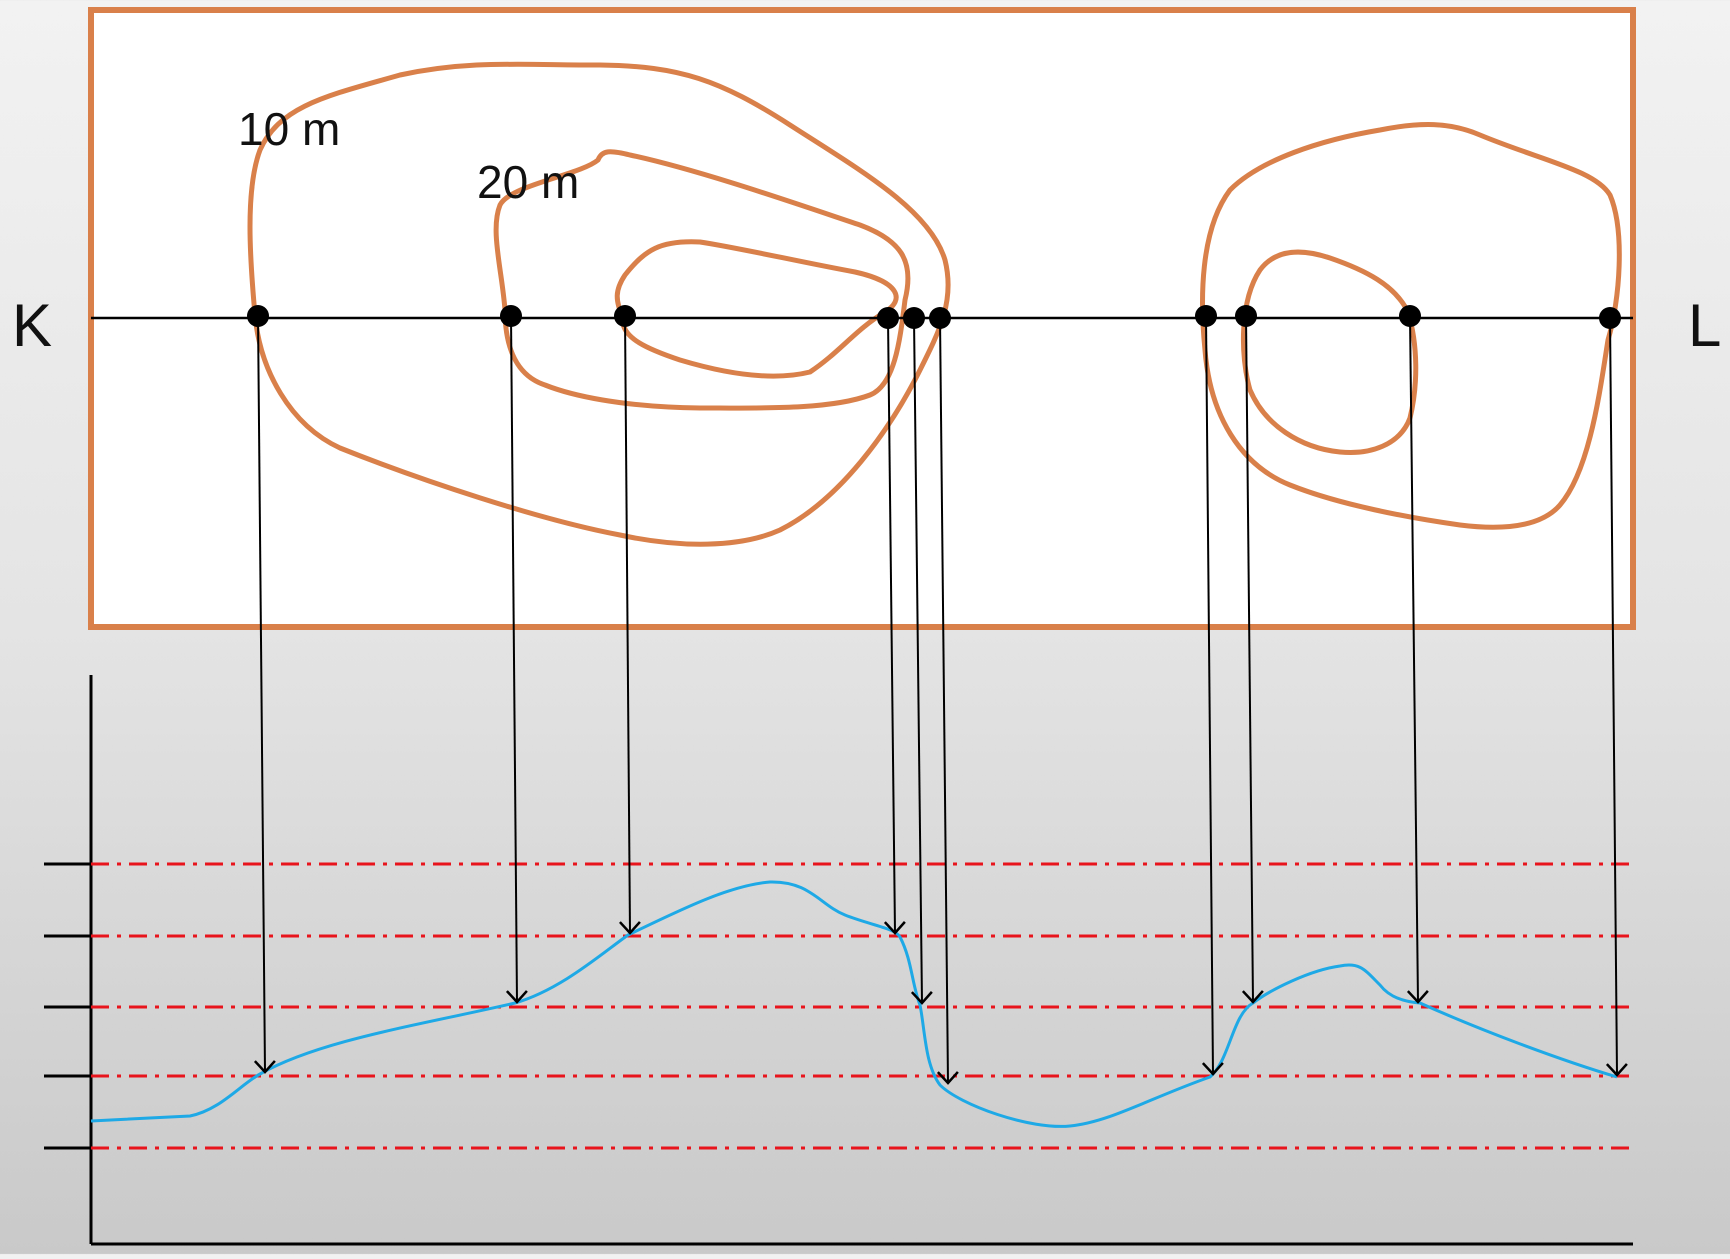 The image size is (1730, 1259). I want to click on contour-20m-left-hill, so click(702, 280).